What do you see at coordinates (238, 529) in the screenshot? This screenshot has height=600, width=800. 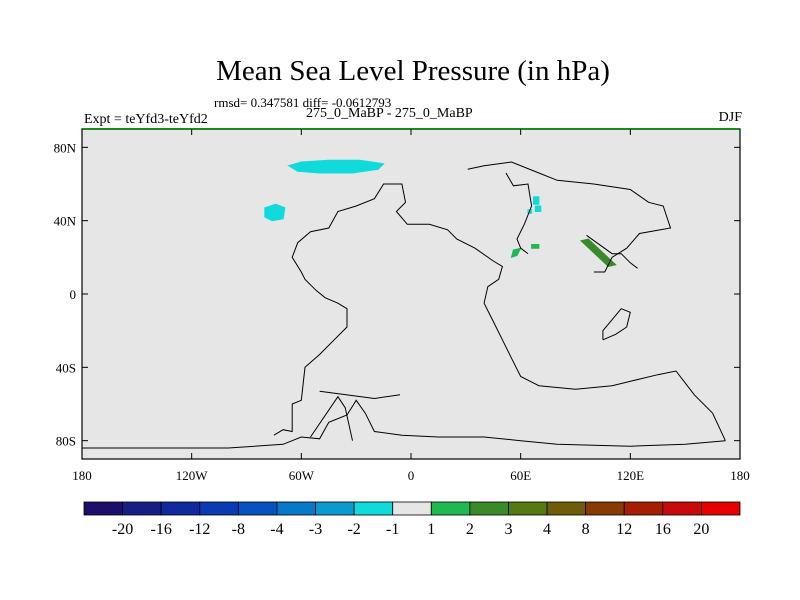 I see `colorbar-label-3: -8` at bounding box center [238, 529].